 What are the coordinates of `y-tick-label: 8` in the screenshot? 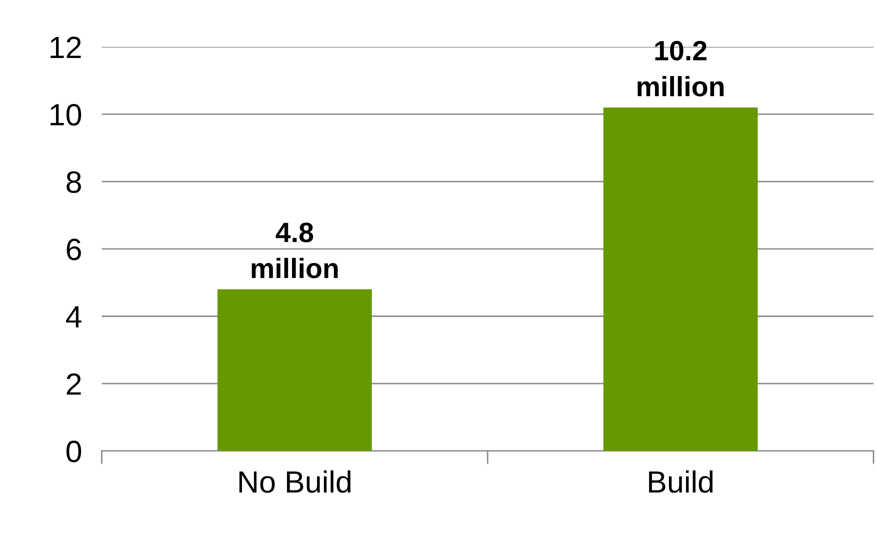 It's located at (73, 182).